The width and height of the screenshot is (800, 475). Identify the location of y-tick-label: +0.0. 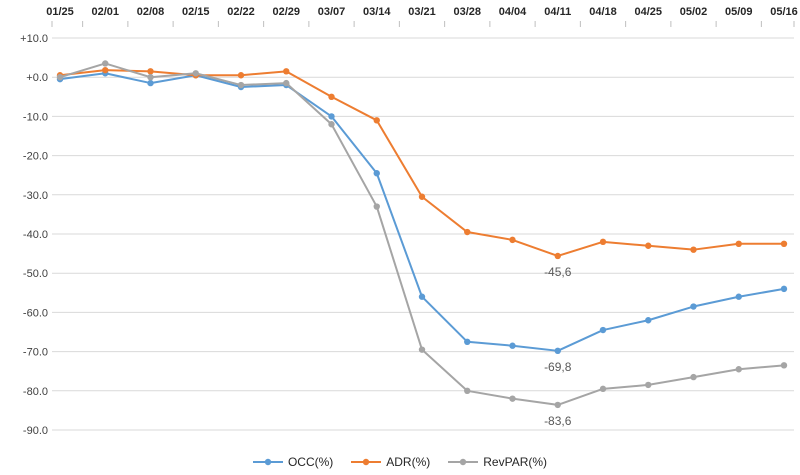
(37, 78).